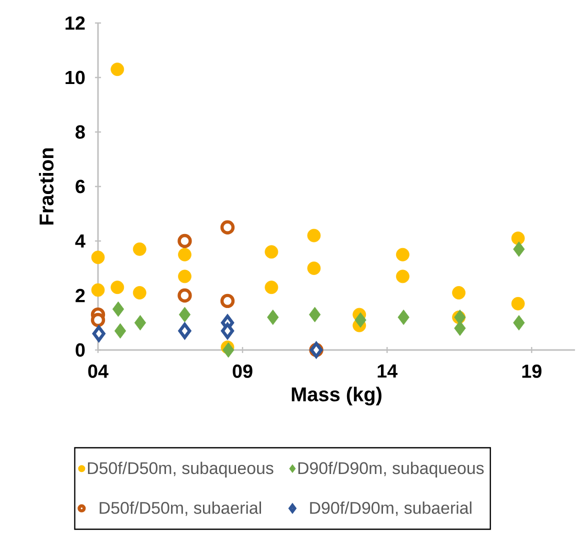  Describe the element at coordinates (46, 186) in the screenshot. I see `y-axis-title: Fraction` at that location.